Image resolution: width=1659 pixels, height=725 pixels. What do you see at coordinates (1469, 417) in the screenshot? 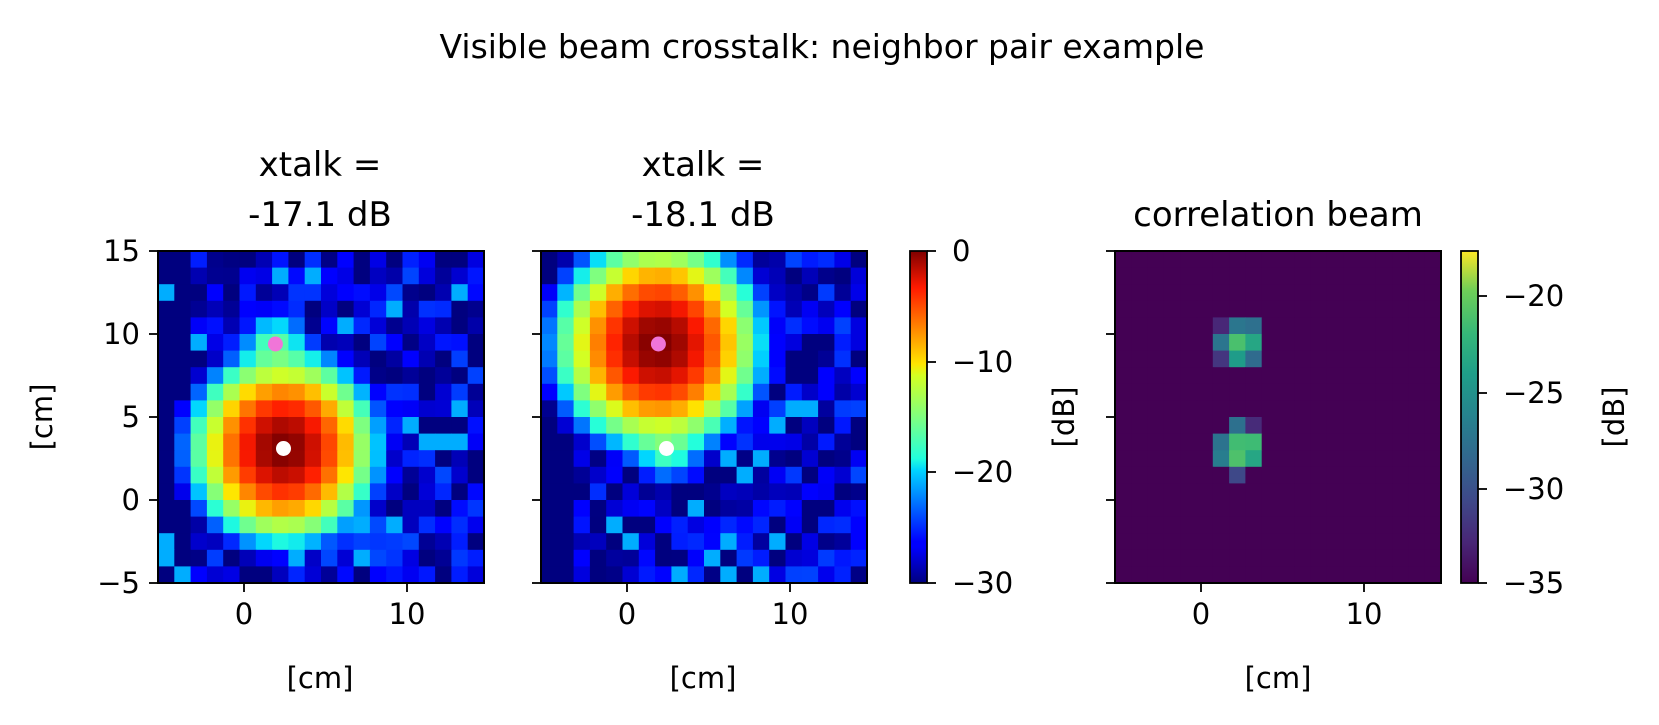
I see `colorbar-viridis-bar` at bounding box center [1469, 417].